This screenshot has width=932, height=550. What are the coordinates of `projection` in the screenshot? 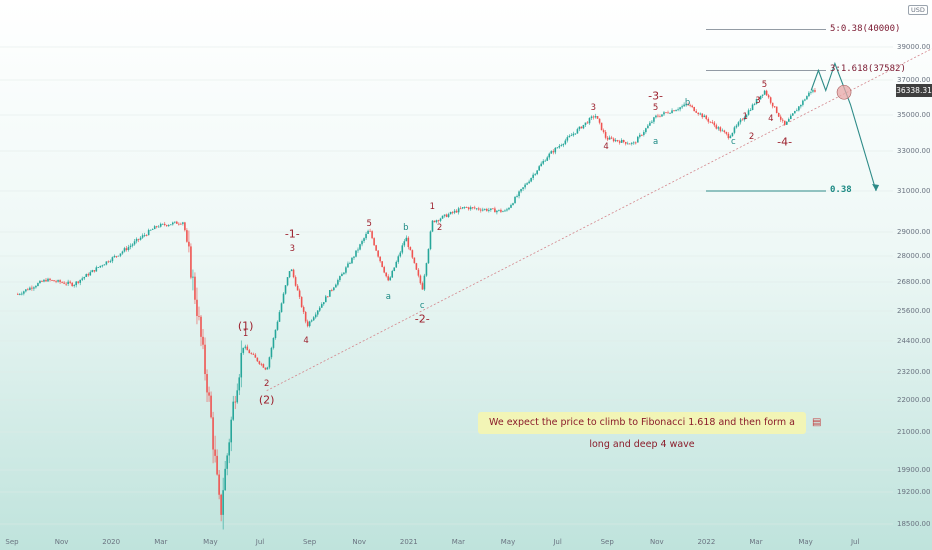 It's located at (845, 126).